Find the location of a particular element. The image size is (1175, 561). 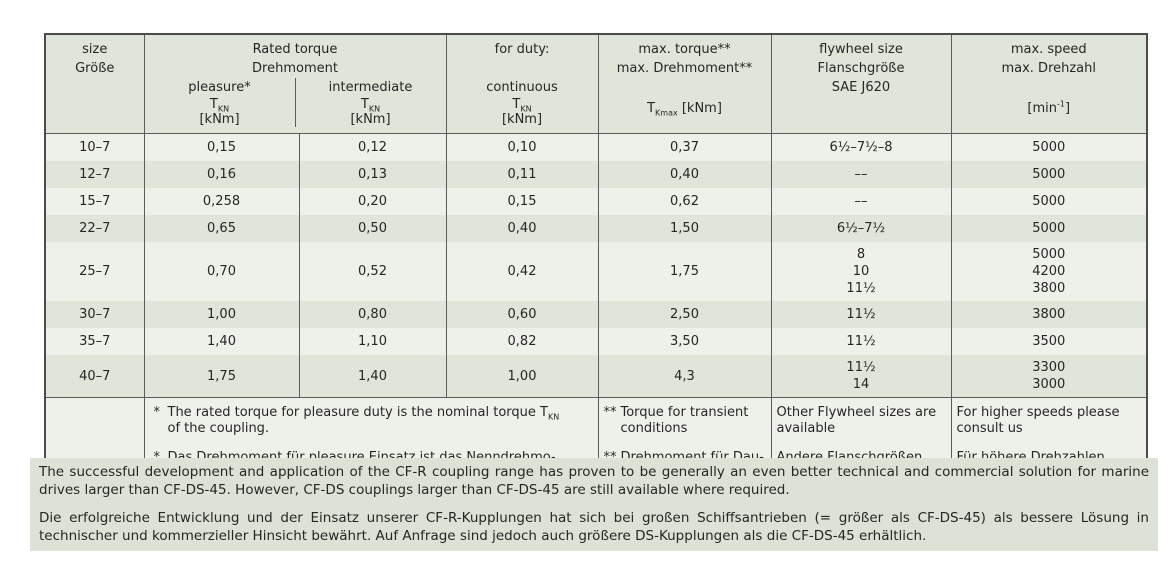

cell-intermediate: 0,20 is located at coordinates (372, 201).